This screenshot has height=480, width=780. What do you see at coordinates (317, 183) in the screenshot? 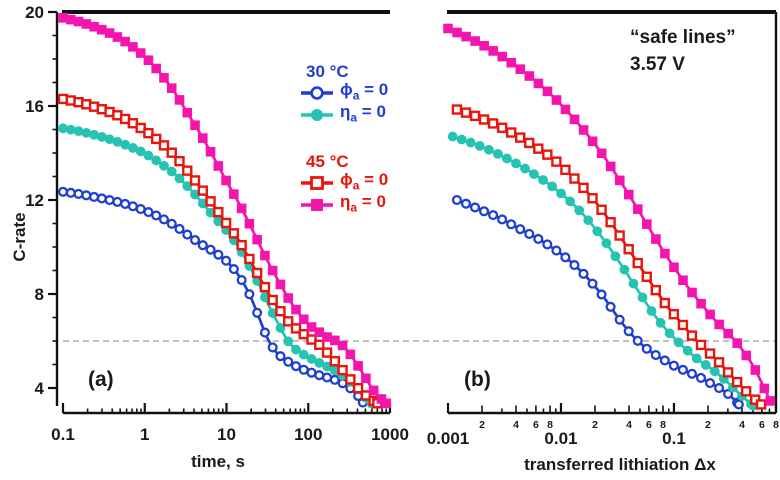
I see `legend-marker-open-square-icon` at bounding box center [317, 183].